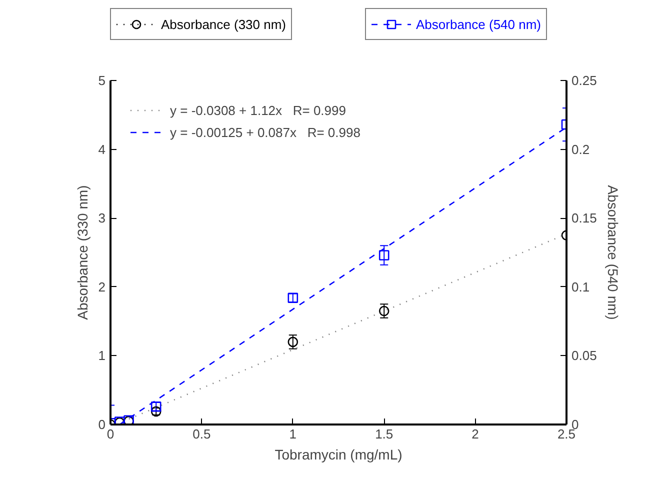  I want to click on y-tick-label: 2, so click(102, 286).